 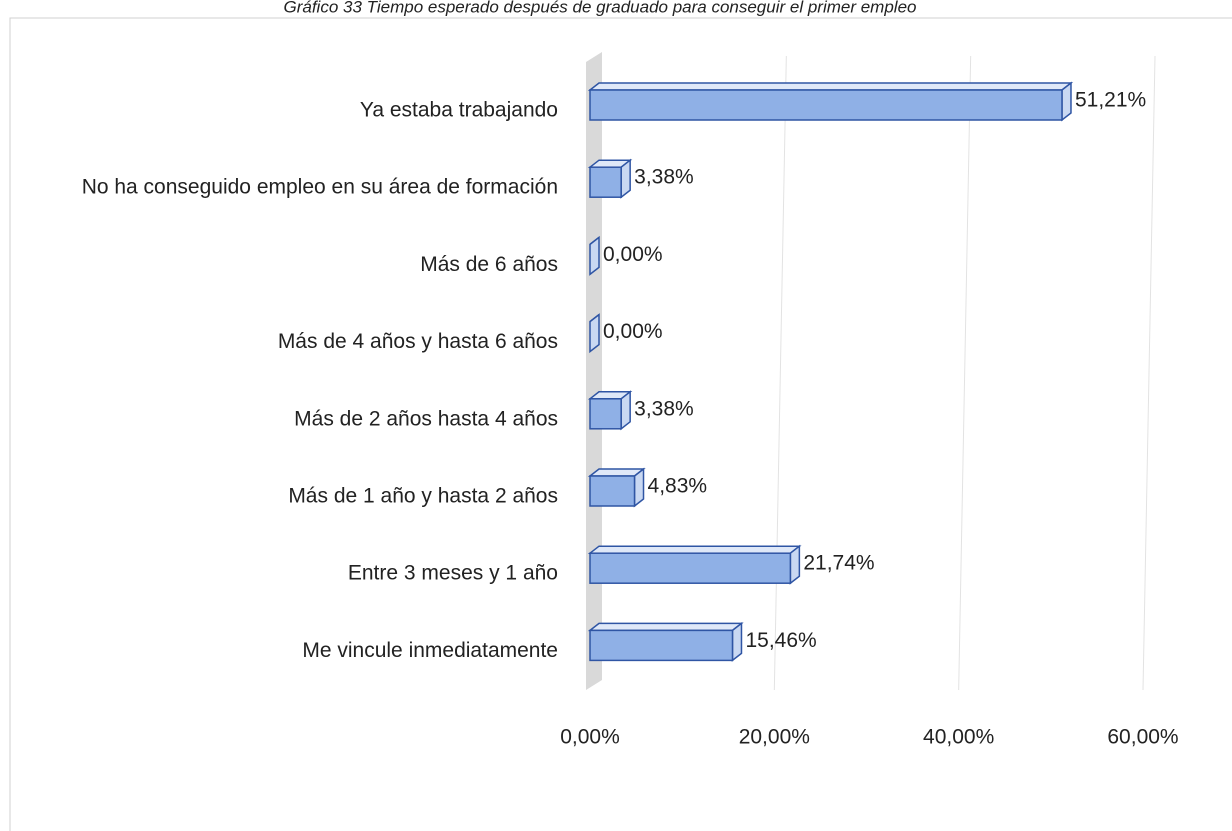 What do you see at coordinates (430, 650) in the screenshot?
I see `y-tick-label: Me vincule inmediatamente` at bounding box center [430, 650].